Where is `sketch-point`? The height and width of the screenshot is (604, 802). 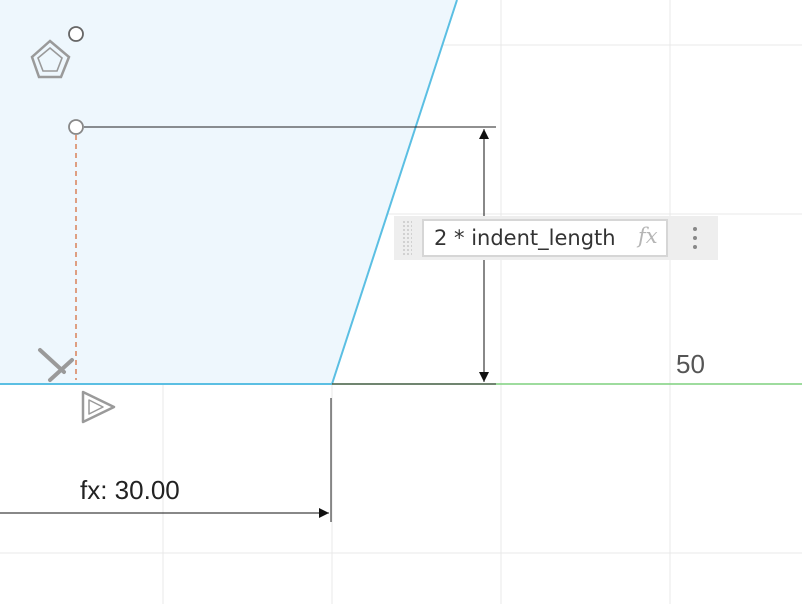 sketch-point is located at coordinates (76, 127).